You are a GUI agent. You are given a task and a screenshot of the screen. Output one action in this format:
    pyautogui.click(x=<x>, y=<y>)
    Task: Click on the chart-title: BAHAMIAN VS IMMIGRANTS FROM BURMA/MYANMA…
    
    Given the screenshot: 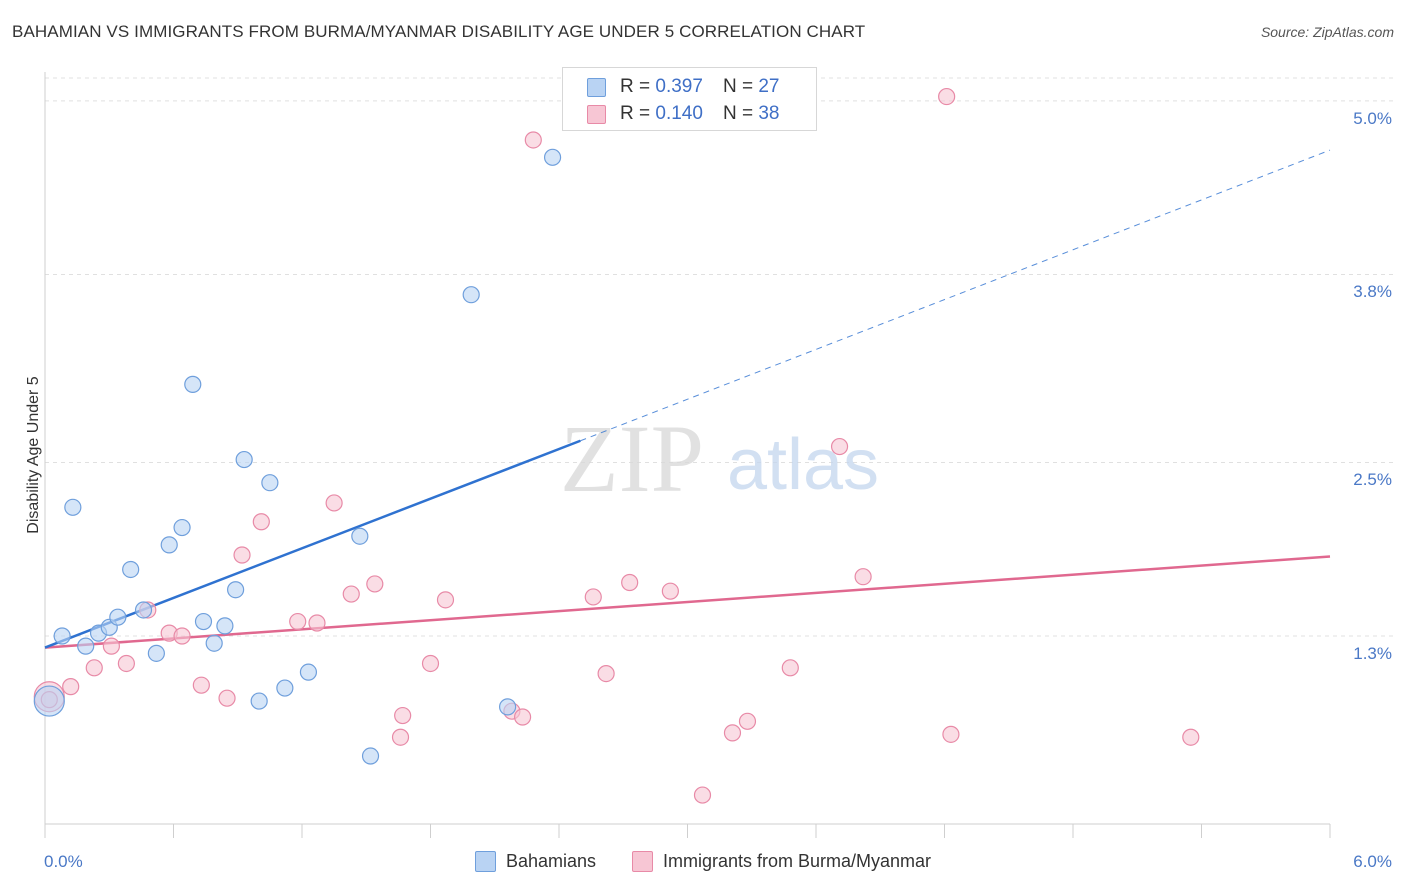 What is the action you would take?
    pyautogui.click(x=439, y=31)
    